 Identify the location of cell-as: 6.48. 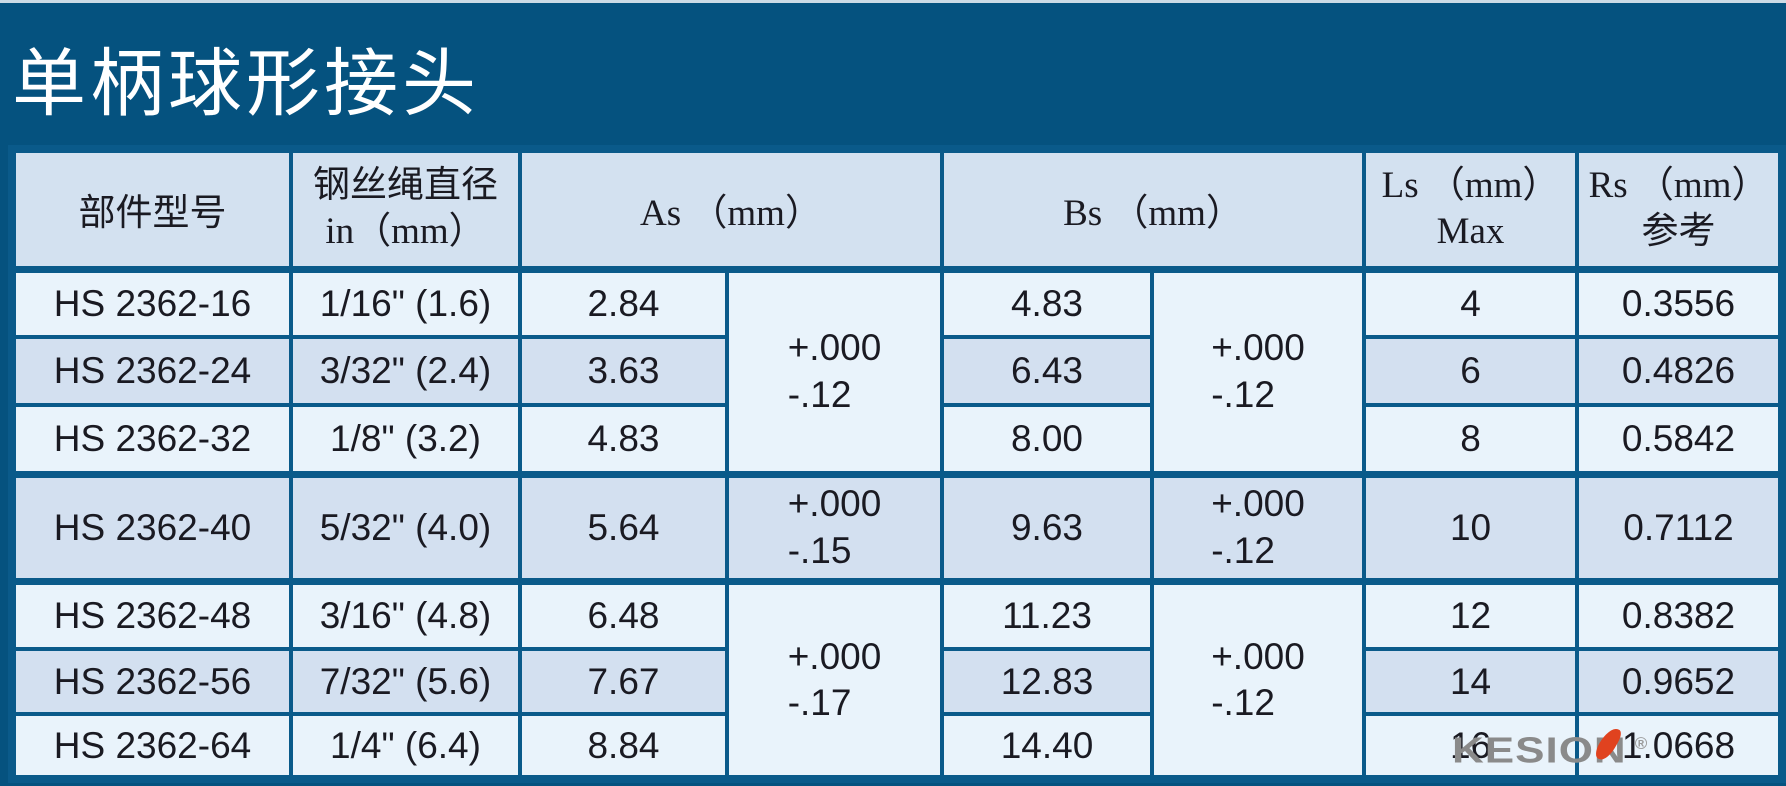
(623, 614).